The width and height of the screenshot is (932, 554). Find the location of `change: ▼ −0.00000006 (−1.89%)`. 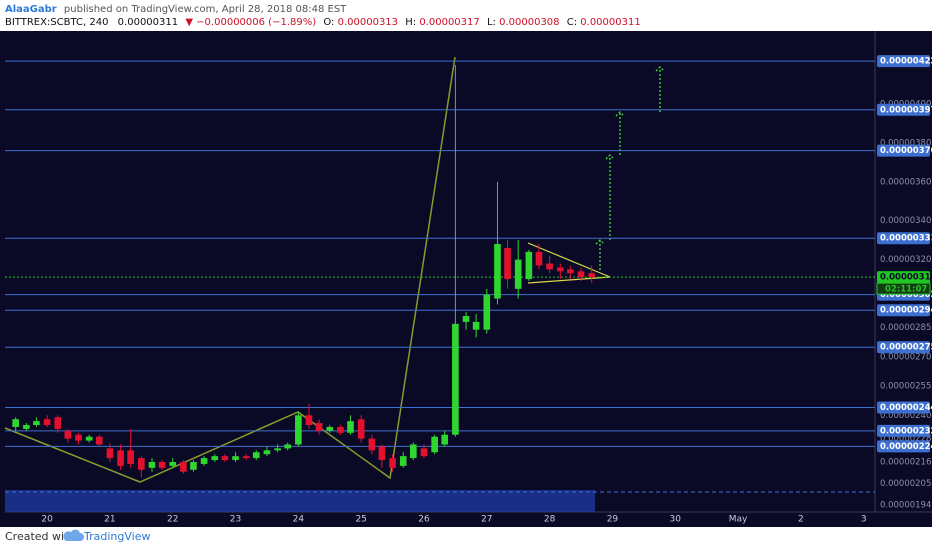

change: ▼ −0.00000006 (−1.89%) is located at coordinates (250, 22).